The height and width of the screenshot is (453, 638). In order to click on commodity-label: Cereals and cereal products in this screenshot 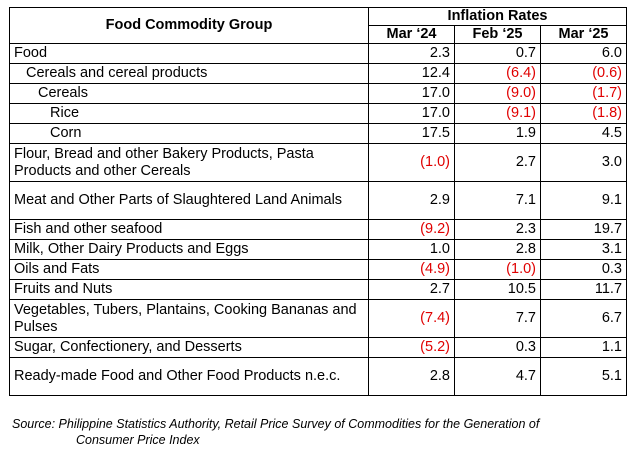, I will do `click(189, 73)`.